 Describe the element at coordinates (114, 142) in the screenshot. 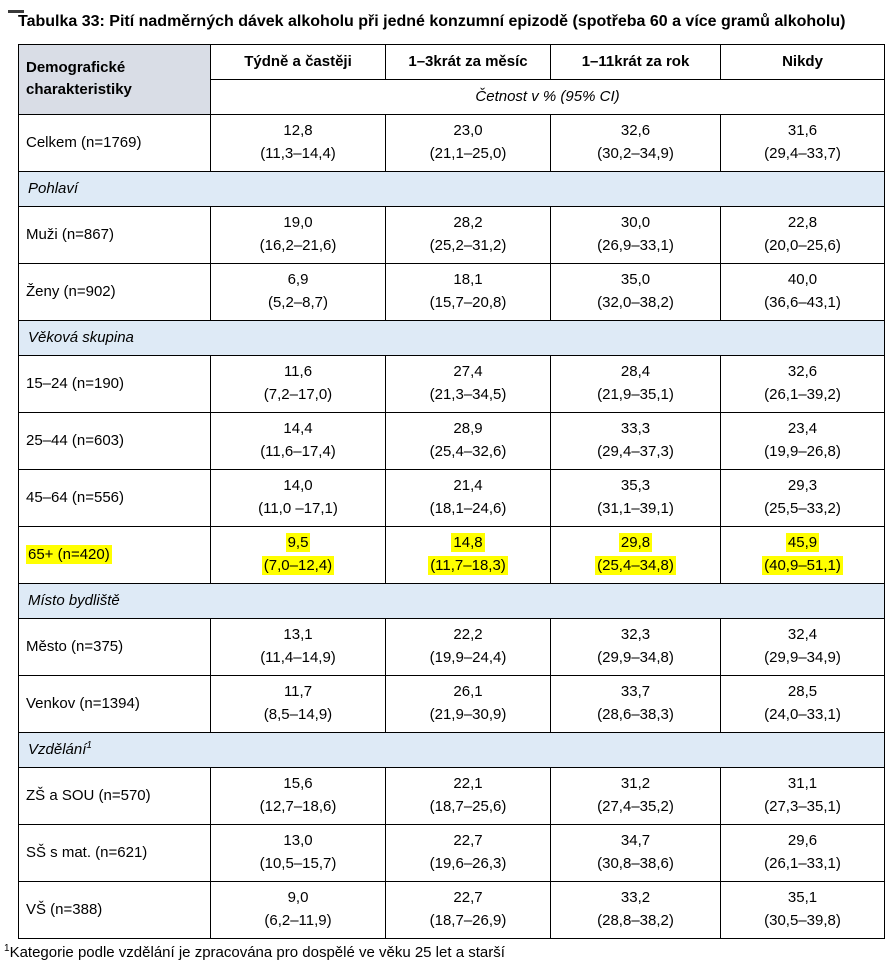

I see `row-label-cell: Celkem (n=1769)` at that location.